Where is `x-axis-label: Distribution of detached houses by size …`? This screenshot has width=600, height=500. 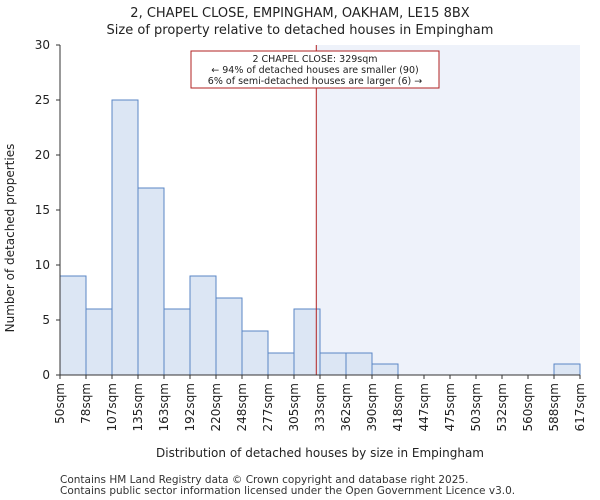
x-axis-label: Distribution of detached houses by size … is located at coordinates (320, 453).